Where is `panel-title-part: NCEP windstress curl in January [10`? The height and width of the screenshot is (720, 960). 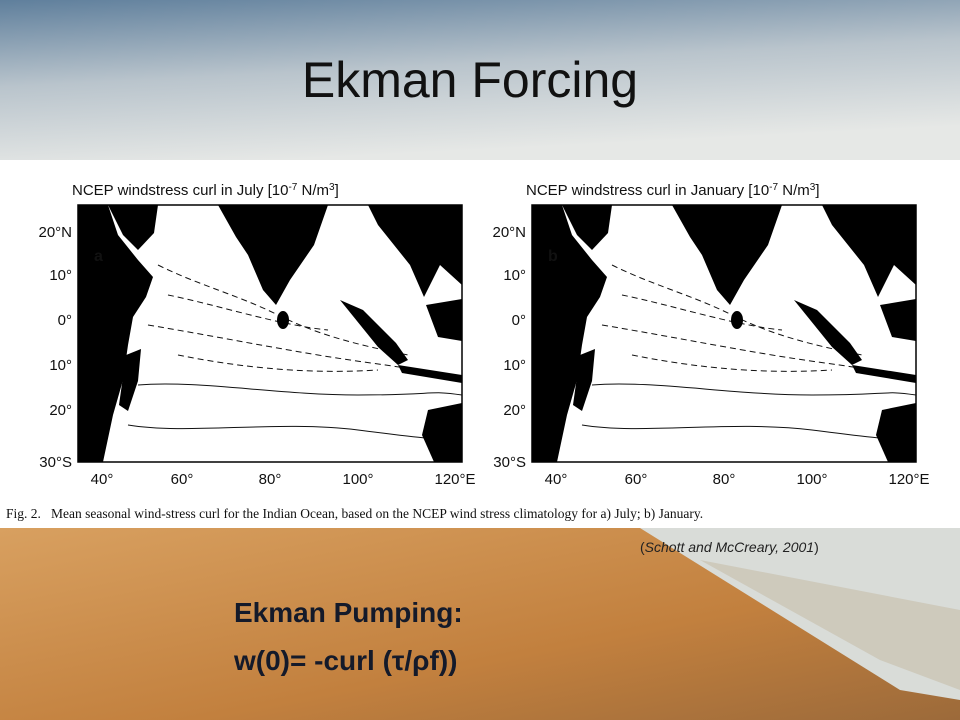
panel-title-part: NCEP windstress curl in January [10 is located at coordinates (647, 190).